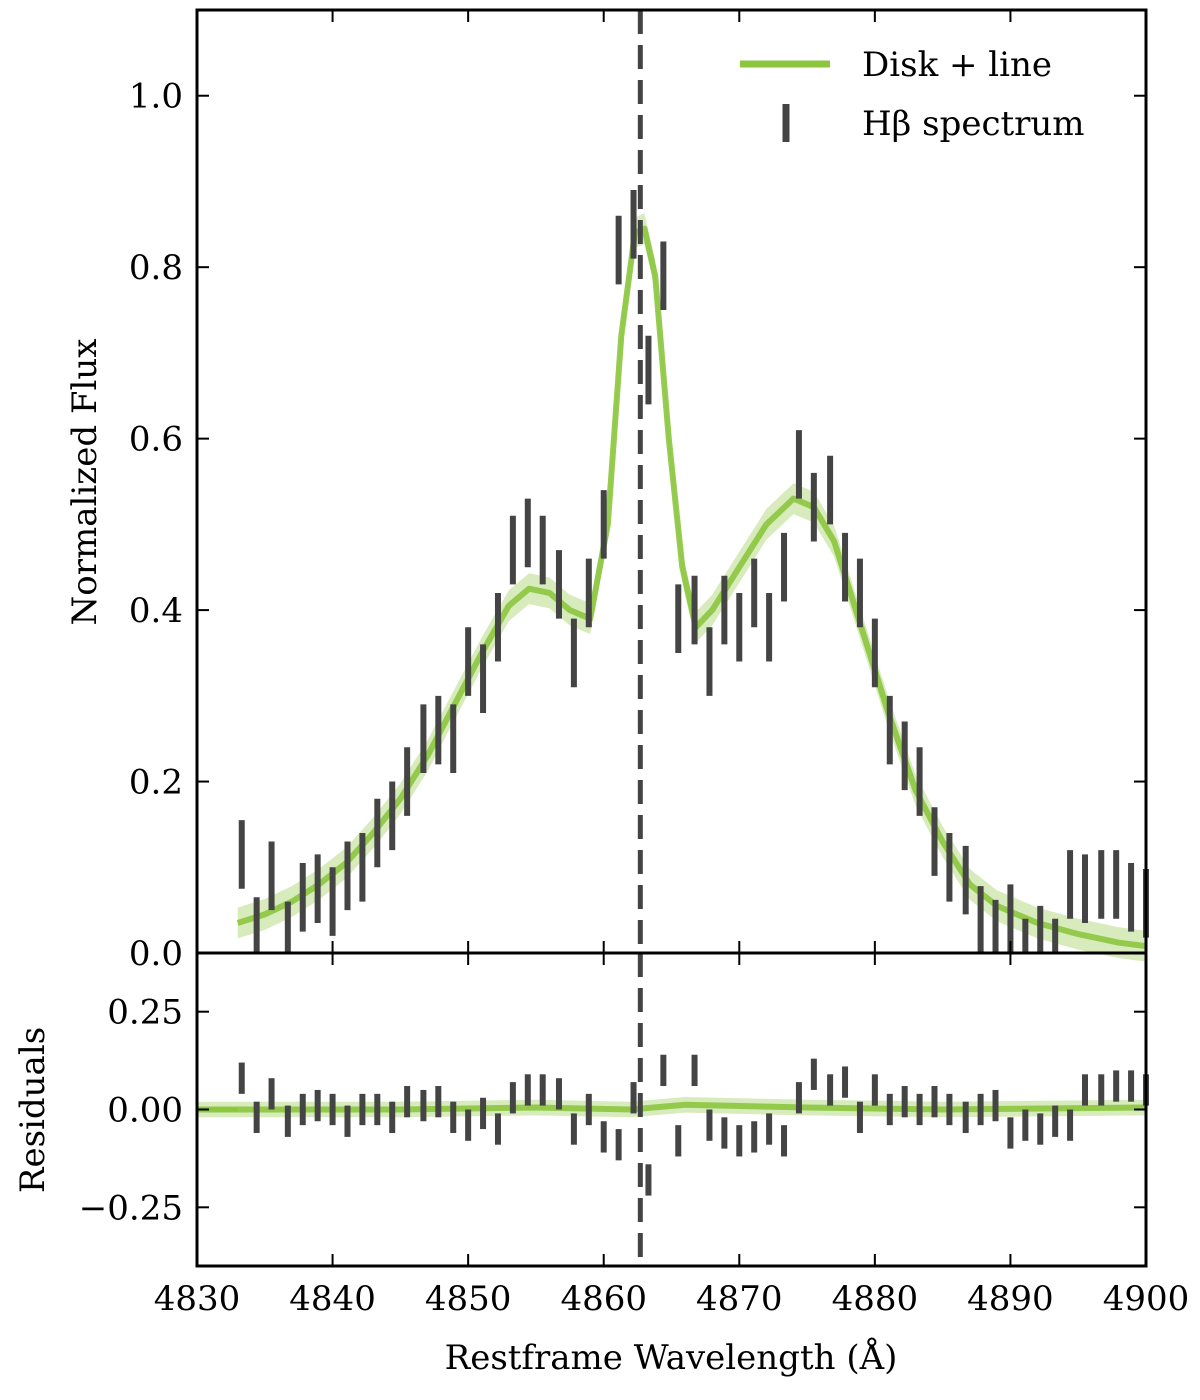  What do you see at coordinates (912, 94) in the screenshot?
I see `legend: Disk + line Hβ spectrum` at bounding box center [912, 94].